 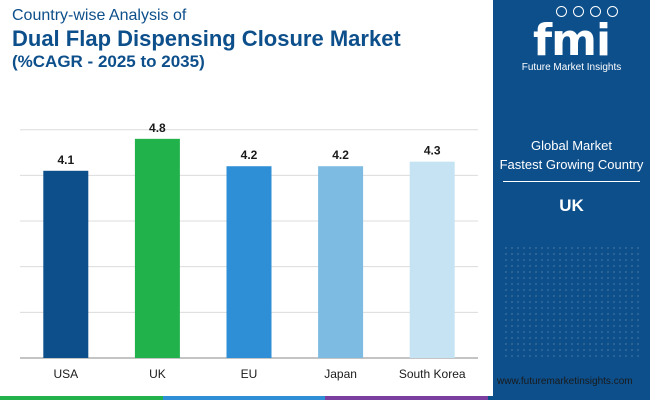 I want to click on logo-text: Future Market Insights, so click(x=571, y=67).